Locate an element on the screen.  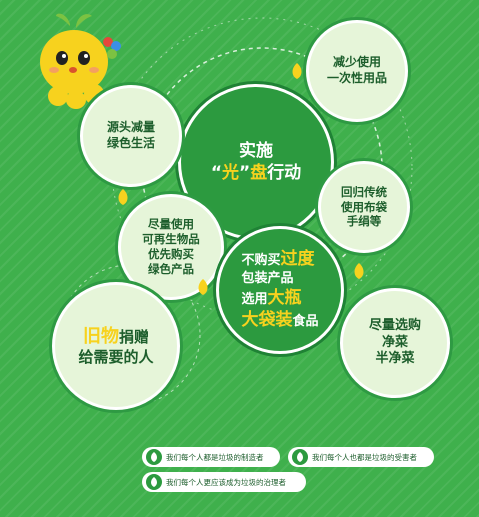
center-char-hl: 盘 is located at coordinates (259, 173).